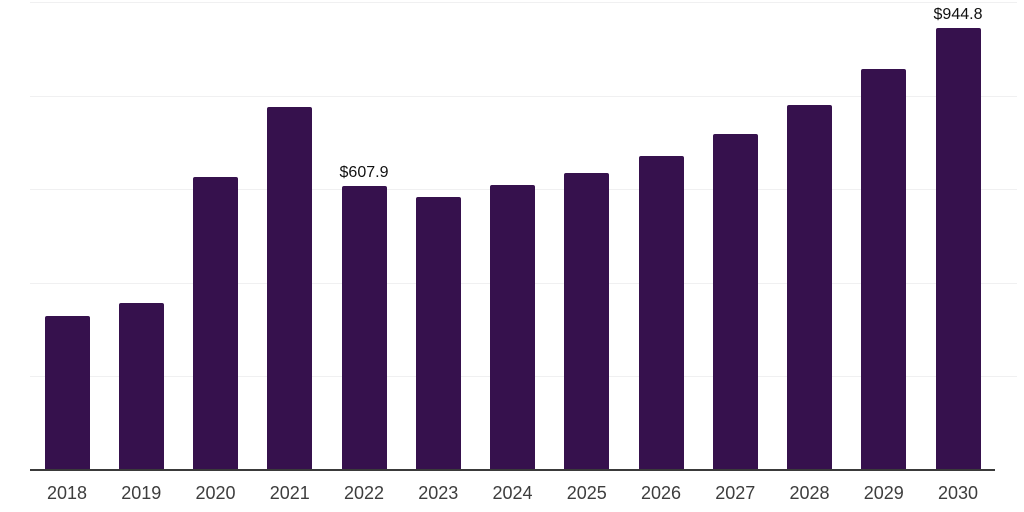 The image size is (1024, 512). Describe the element at coordinates (290, 288) in the screenshot. I see `bar-2021` at that location.